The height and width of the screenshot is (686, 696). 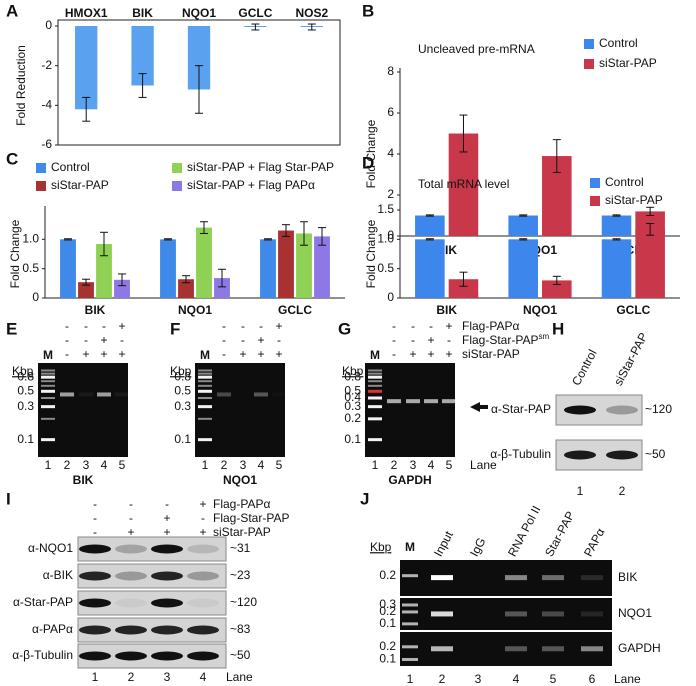 What do you see at coordinates (368, 162) in the screenshot?
I see `panel-label: D` at bounding box center [368, 162].